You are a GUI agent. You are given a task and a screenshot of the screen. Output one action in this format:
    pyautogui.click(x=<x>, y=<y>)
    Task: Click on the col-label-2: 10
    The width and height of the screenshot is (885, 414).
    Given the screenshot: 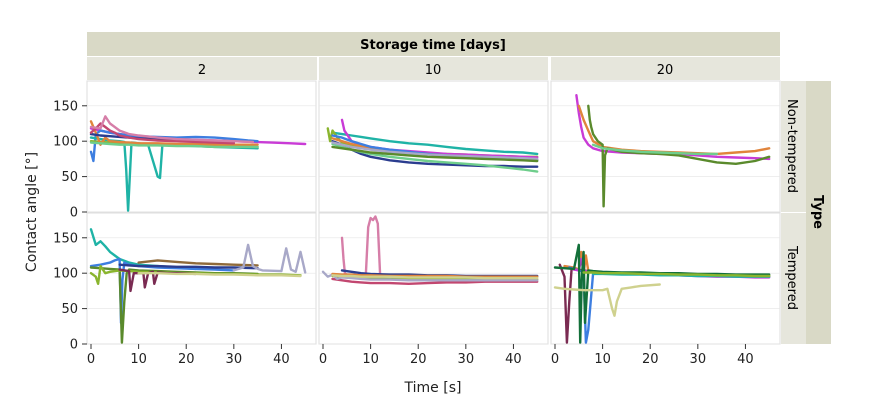 What is the action you would take?
    pyautogui.click(x=433, y=70)
    